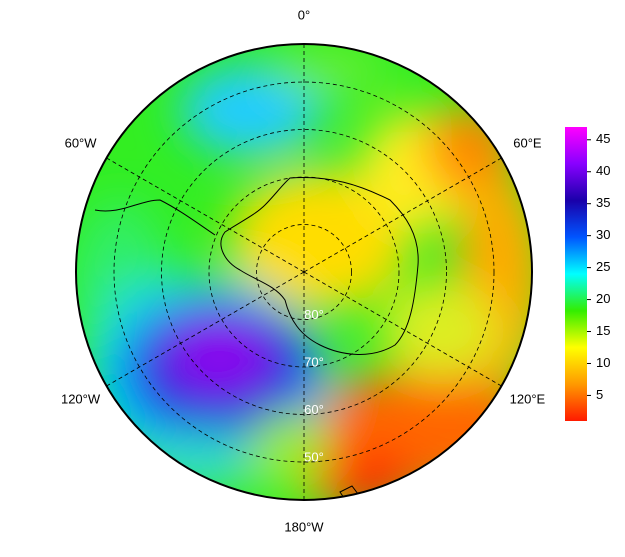  I want to click on colorbar-tick-label: 30, so click(603, 234).